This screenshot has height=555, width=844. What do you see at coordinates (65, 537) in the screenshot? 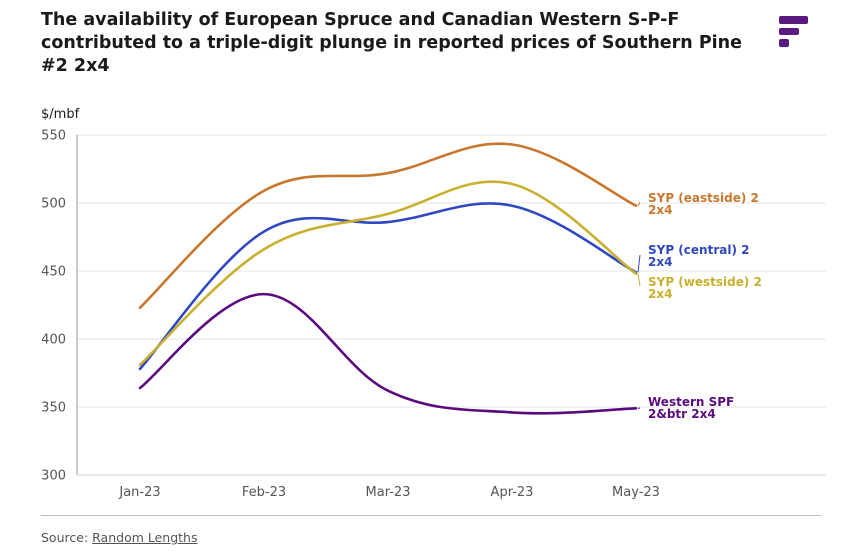
I see `source-prefix: Source:` at bounding box center [65, 537].